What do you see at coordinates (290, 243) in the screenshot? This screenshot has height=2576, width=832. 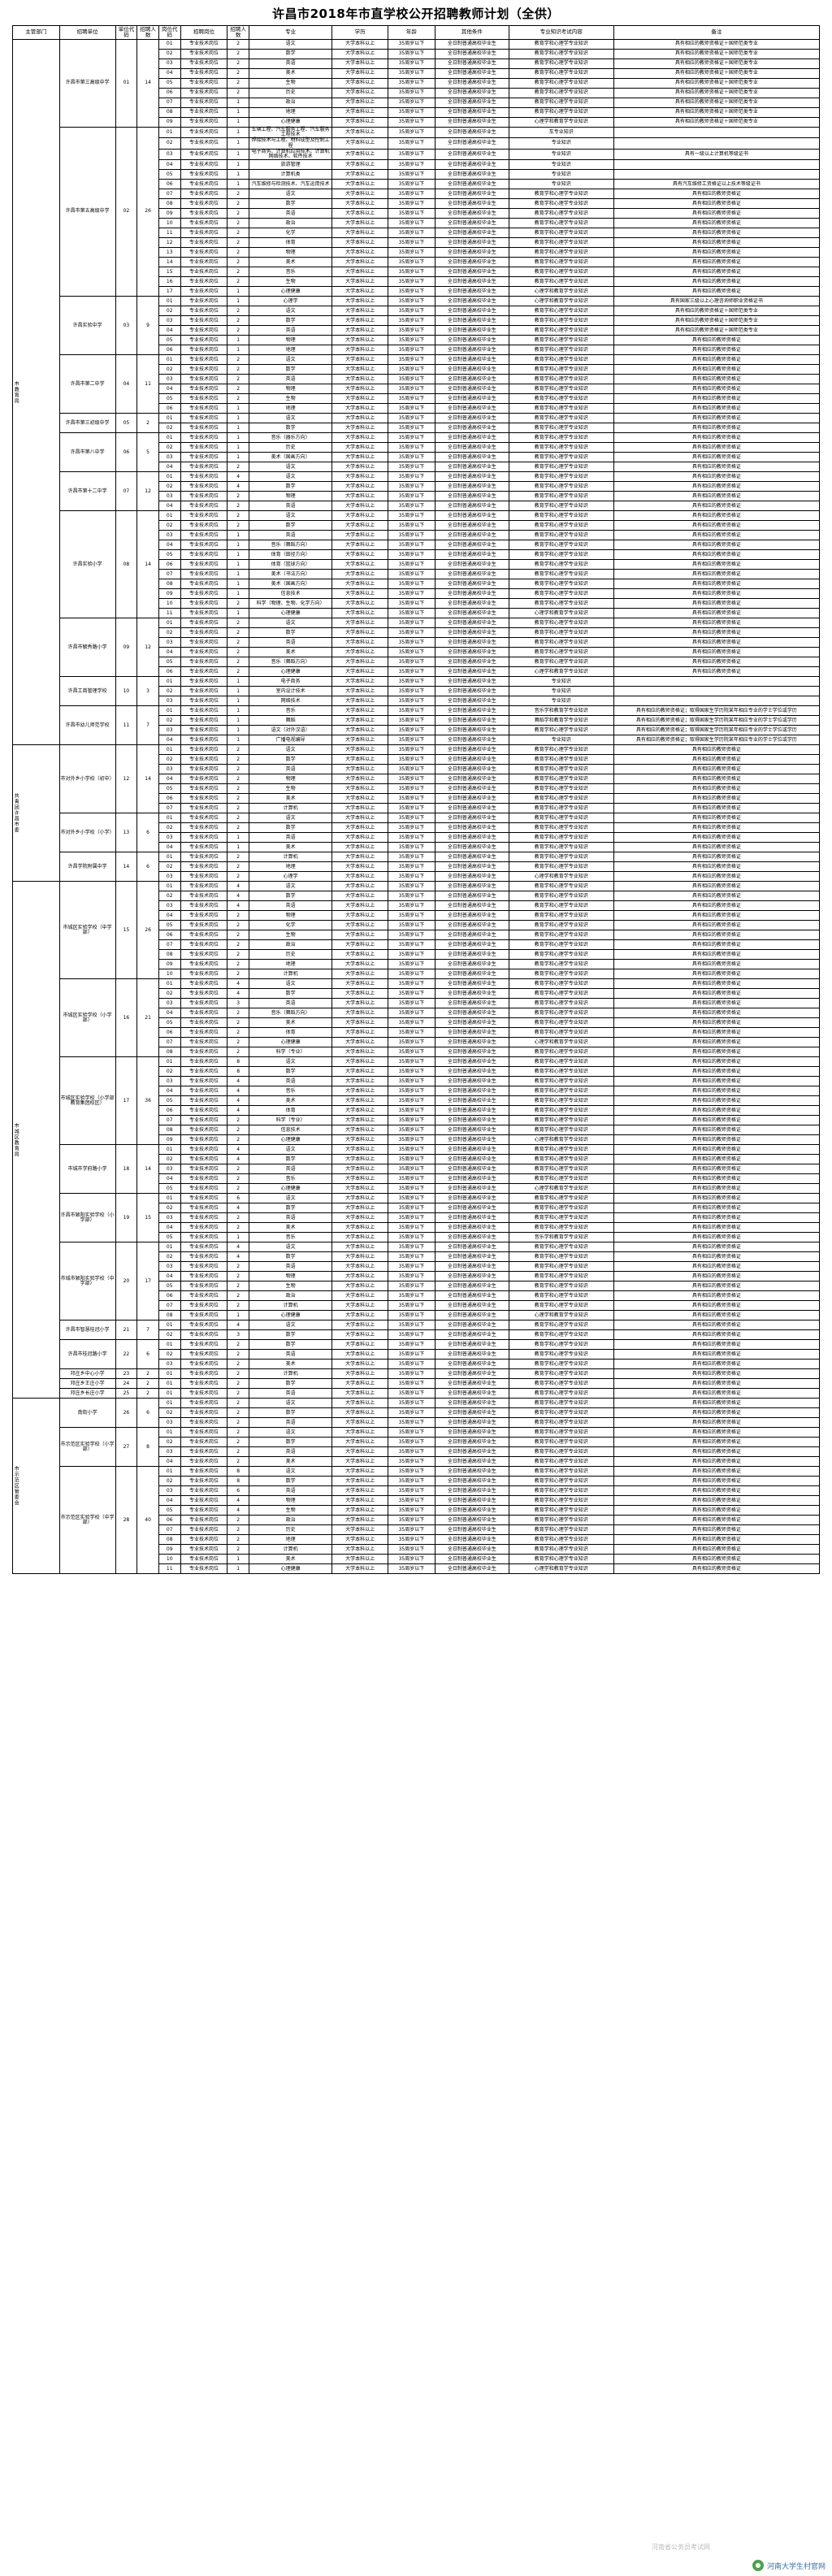 I see `cell-major: 体育` at bounding box center [290, 243].